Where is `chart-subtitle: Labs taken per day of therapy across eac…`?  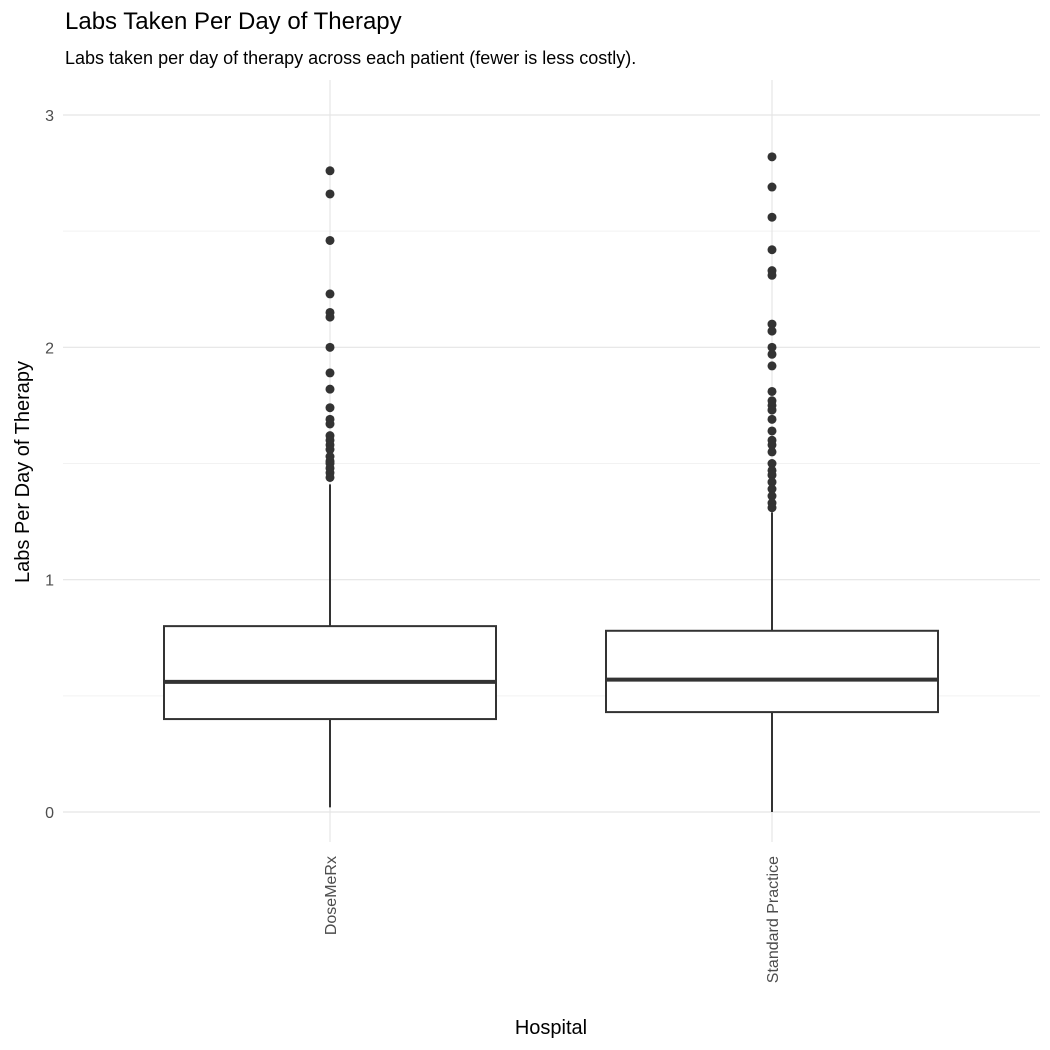
chart-subtitle: Labs taken per day of therapy across eac… is located at coordinates (351, 58).